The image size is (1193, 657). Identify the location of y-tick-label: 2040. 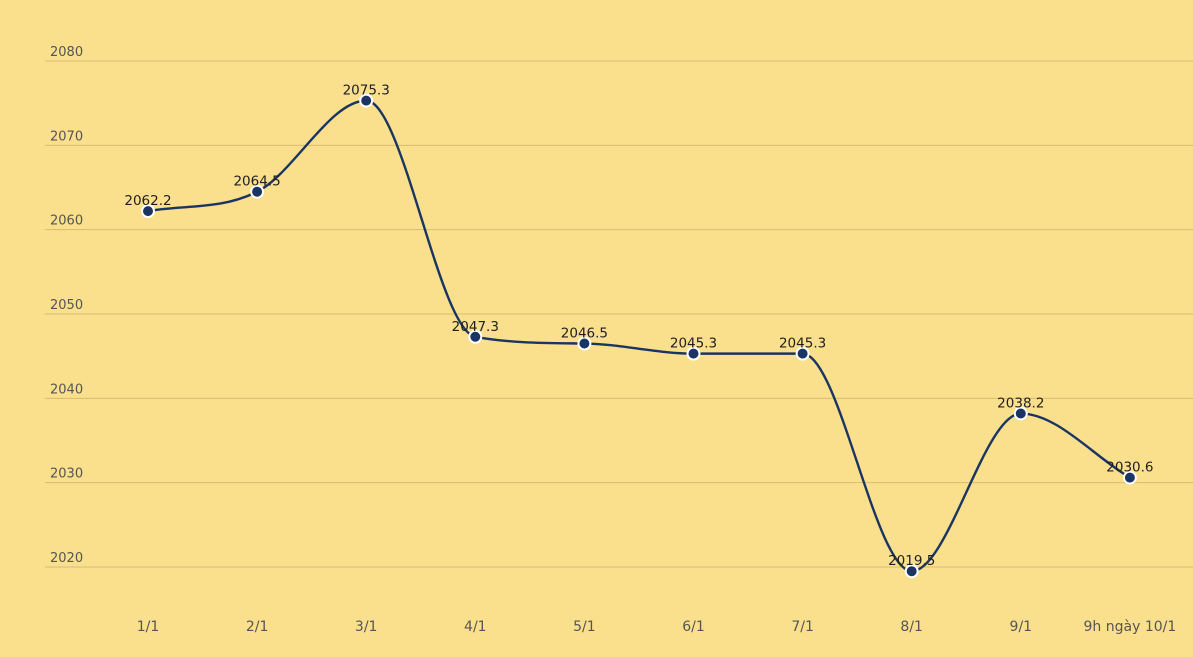
(66, 389).